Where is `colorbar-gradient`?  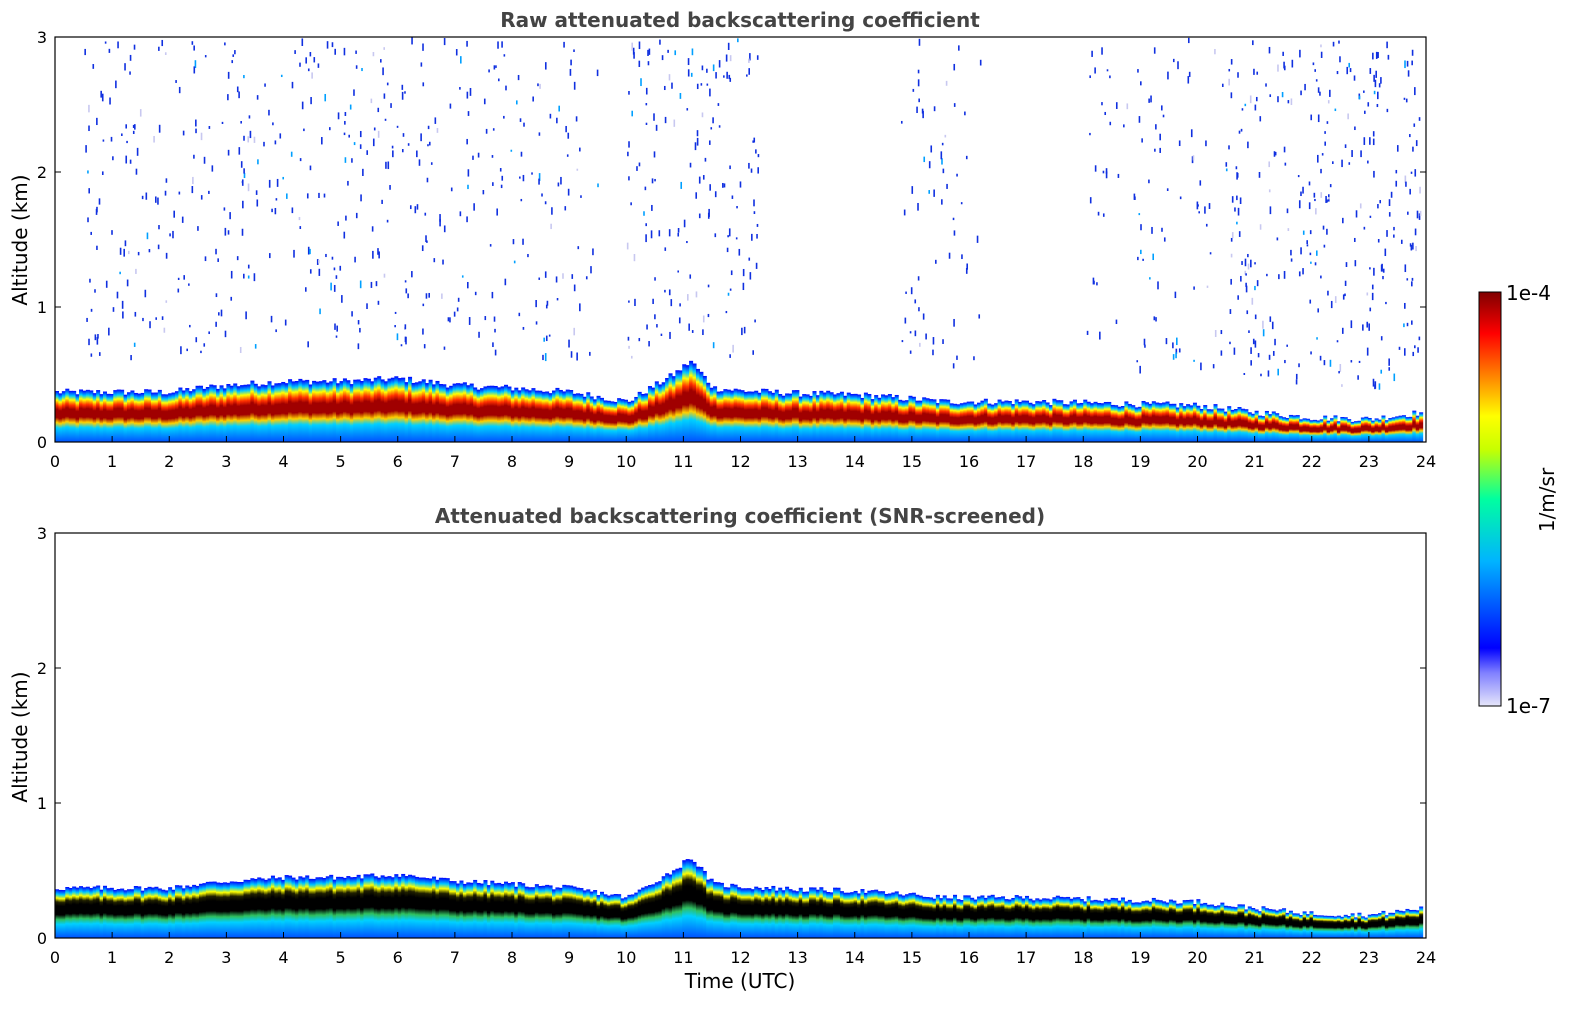
colorbar-gradient is located at coordinates (1490, 499).